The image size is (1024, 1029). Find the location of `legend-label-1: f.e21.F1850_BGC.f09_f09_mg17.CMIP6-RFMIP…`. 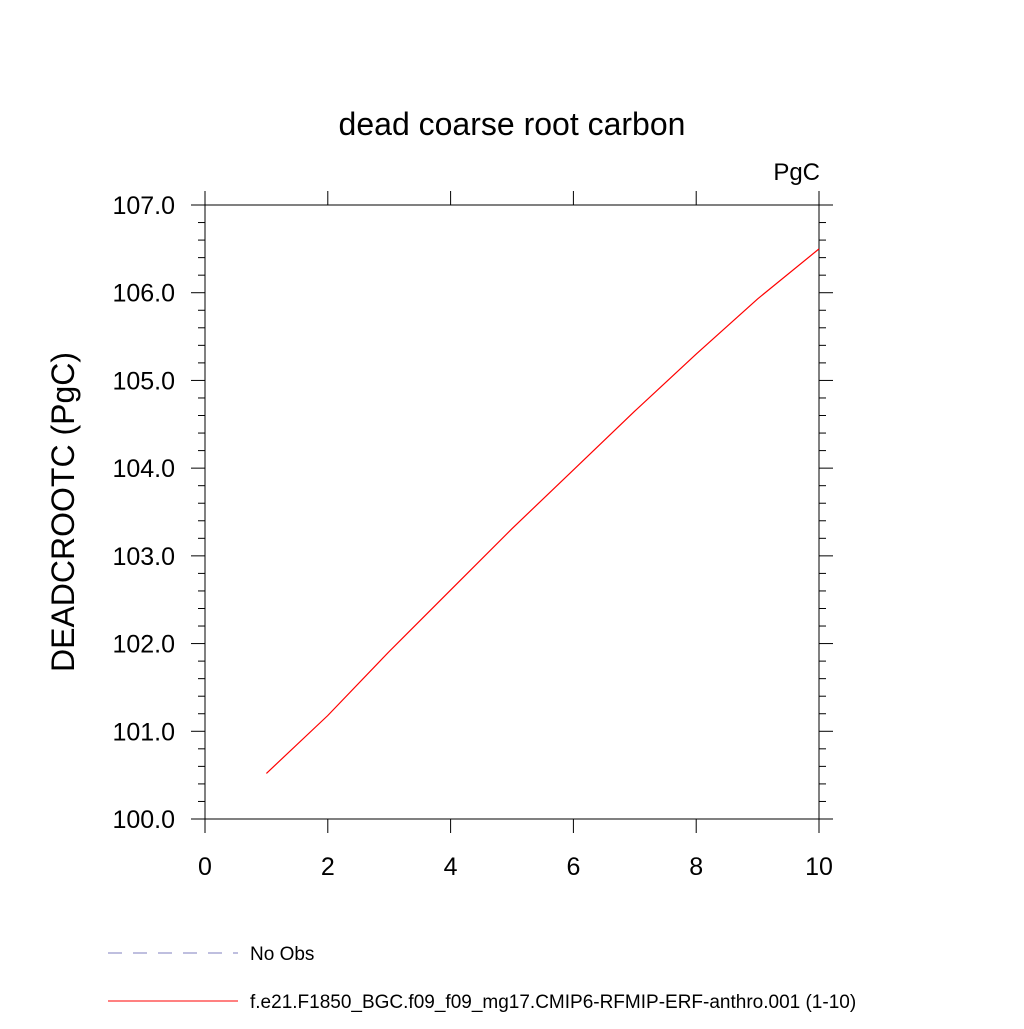

legend-label-1: f.e21.F1850_BGC.f09_f09_mg17.CMIP6-RFMIP… is located at coordinates (553, 1002).